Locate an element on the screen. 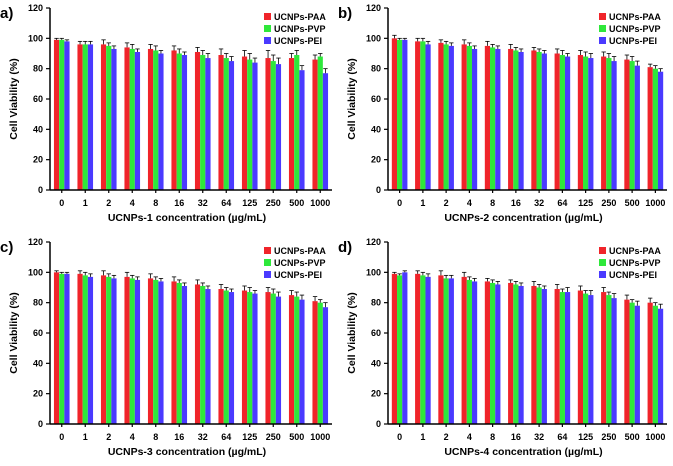 This screenshot has width=673, height=466. x-tick-label: 500 is located at coordinates (296, 203).